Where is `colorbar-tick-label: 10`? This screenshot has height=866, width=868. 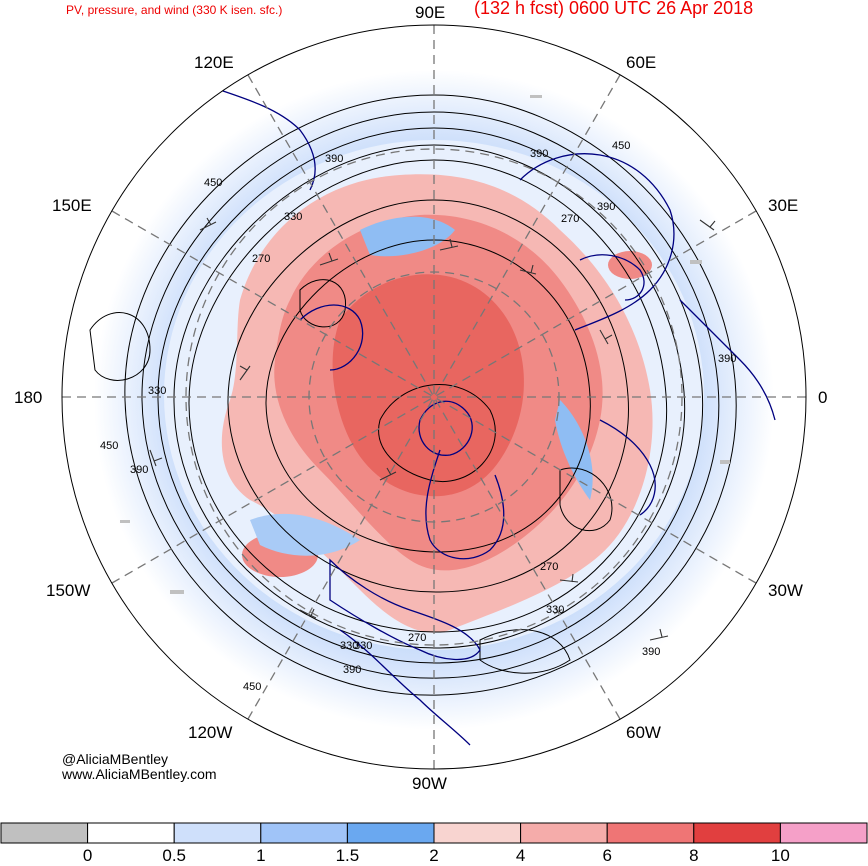
colorbar-tick-label: 10 is located at coordinates (780, 855).